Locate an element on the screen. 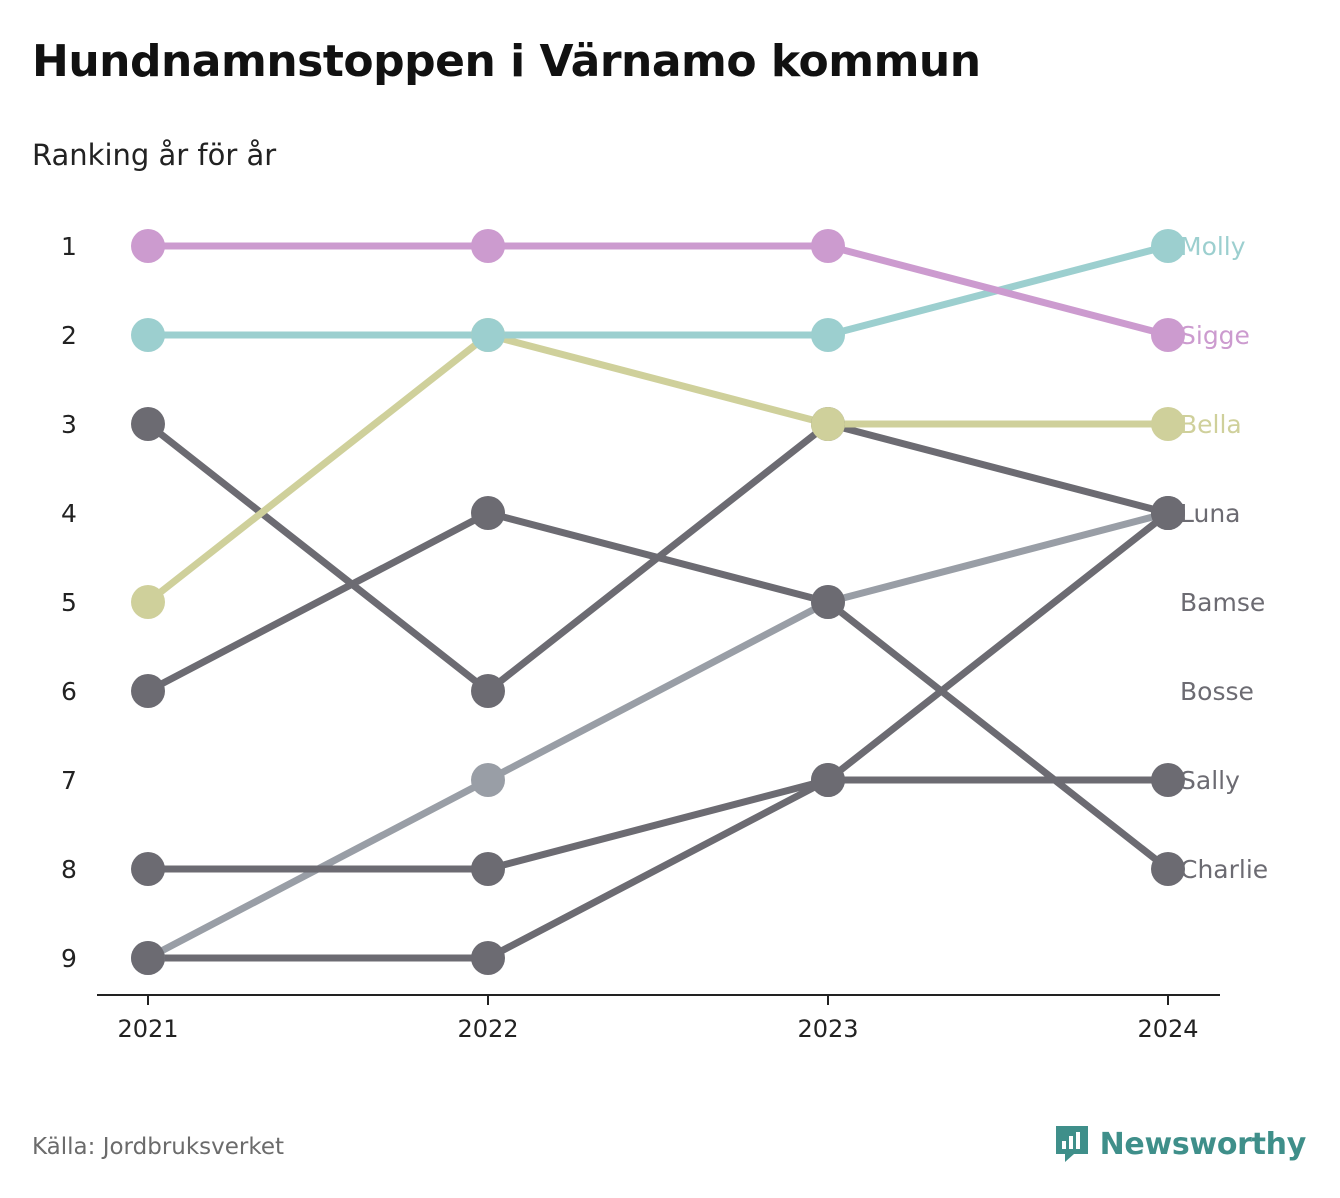 This screenshot has width=1340, height=1198. chart-title: Hundnamnstoppen i Värnamo kommun is located at coordinates (506, 61).